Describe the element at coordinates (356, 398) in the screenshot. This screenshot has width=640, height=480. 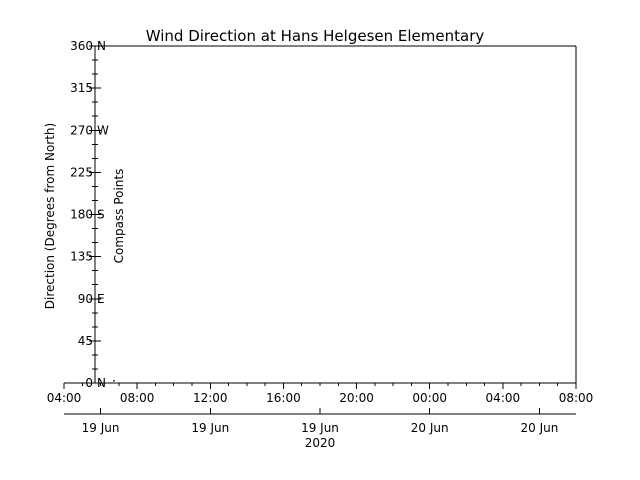
I see `x-tick-label: 20:00` at that location.